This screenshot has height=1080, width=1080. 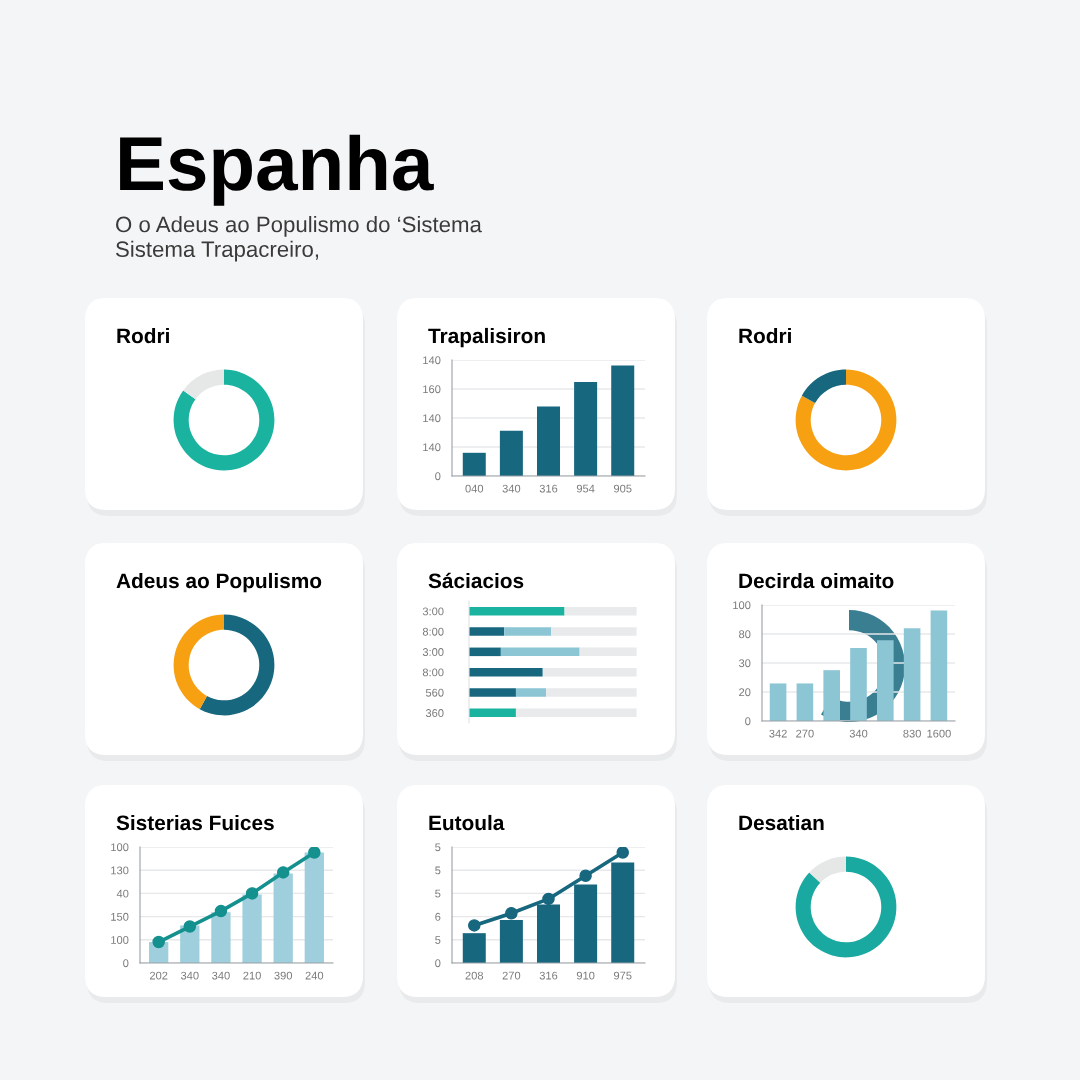 I want to click on y-tick-label: 360, so click(x=434, y=713).